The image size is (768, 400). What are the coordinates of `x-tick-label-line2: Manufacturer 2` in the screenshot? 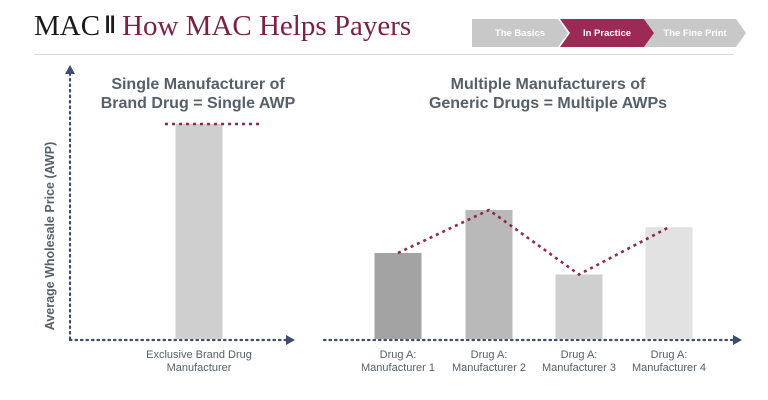 It's located at (489, 368).